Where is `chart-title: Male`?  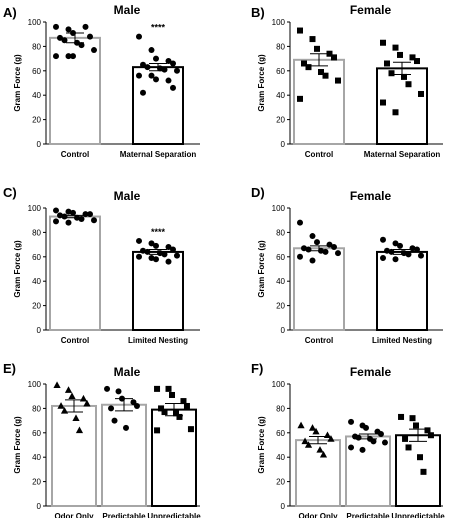
chart-title: Male is located at coordinates (127, 372).